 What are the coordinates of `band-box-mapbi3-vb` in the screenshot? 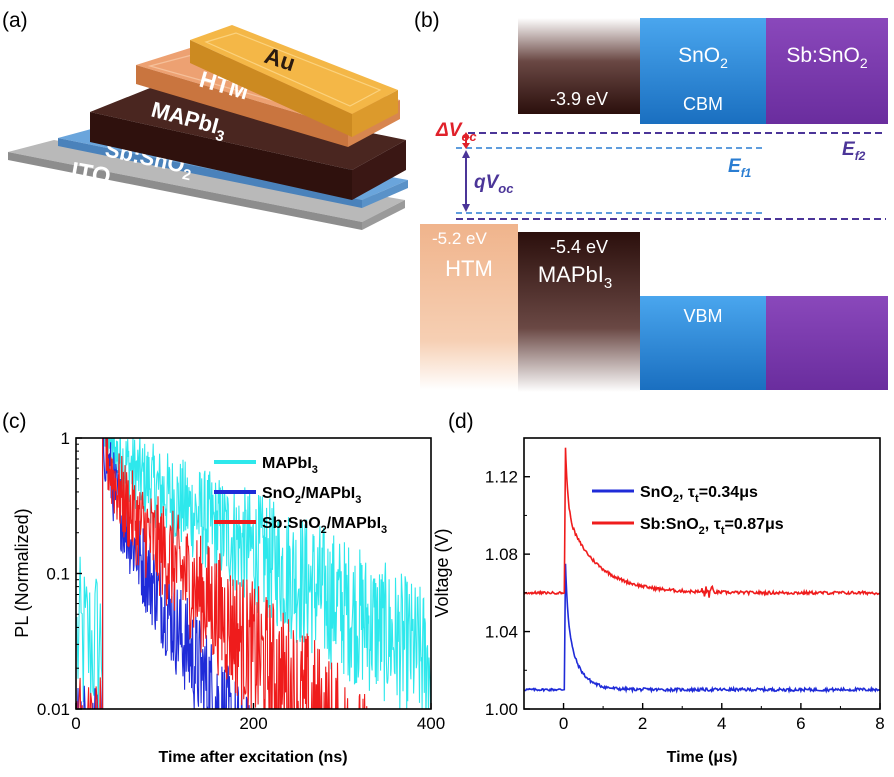 It's located at (579, 312).